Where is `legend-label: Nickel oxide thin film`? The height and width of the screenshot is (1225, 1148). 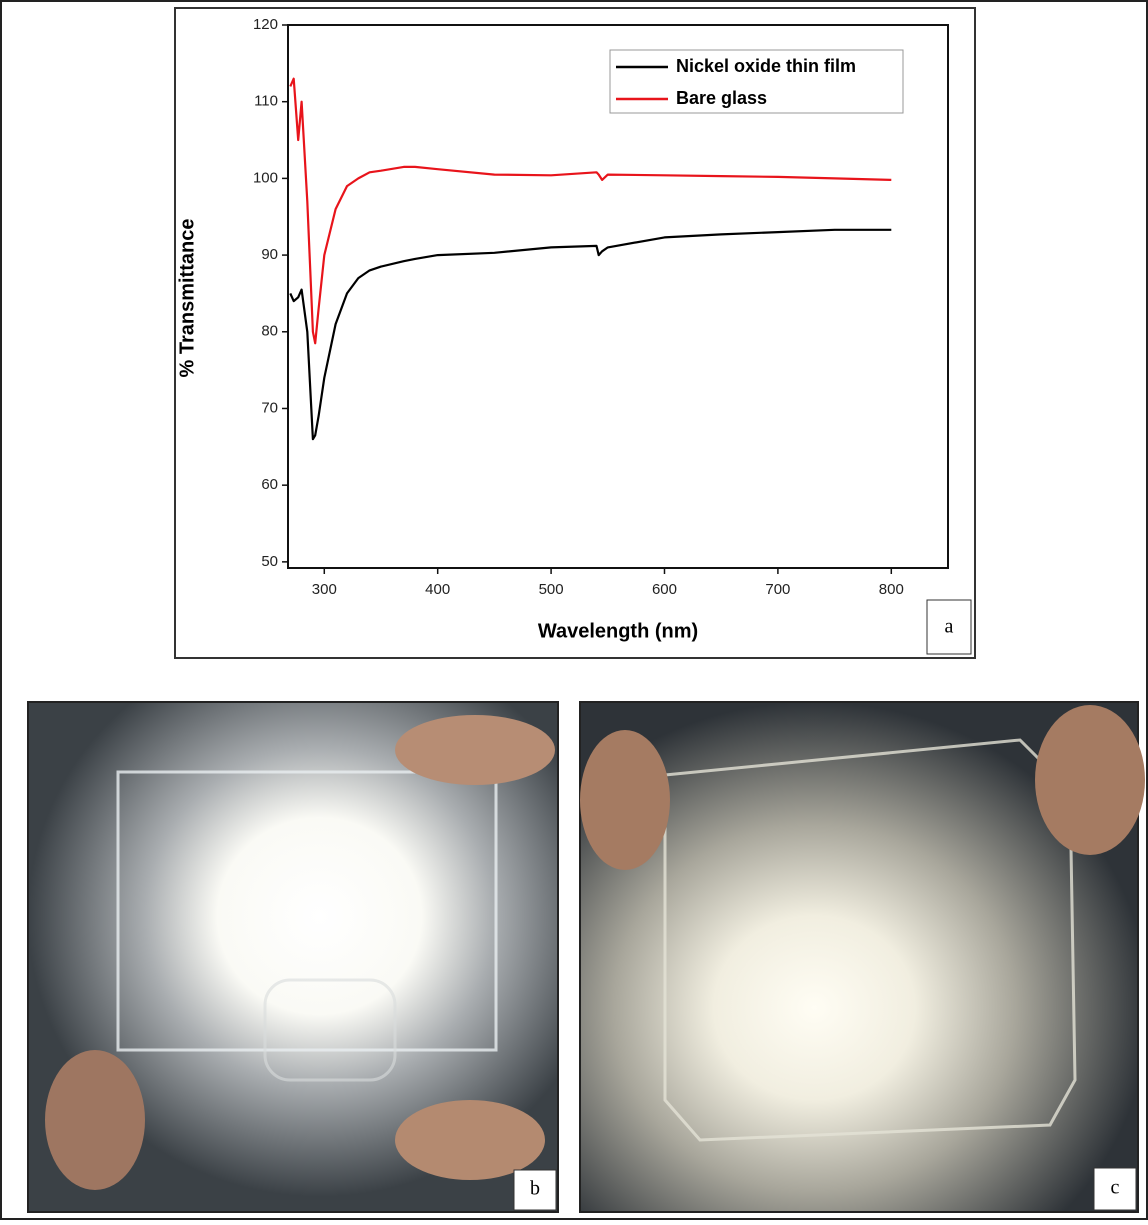 legend-label: Nickel oxide thin film is located at coordinates (766, 66).